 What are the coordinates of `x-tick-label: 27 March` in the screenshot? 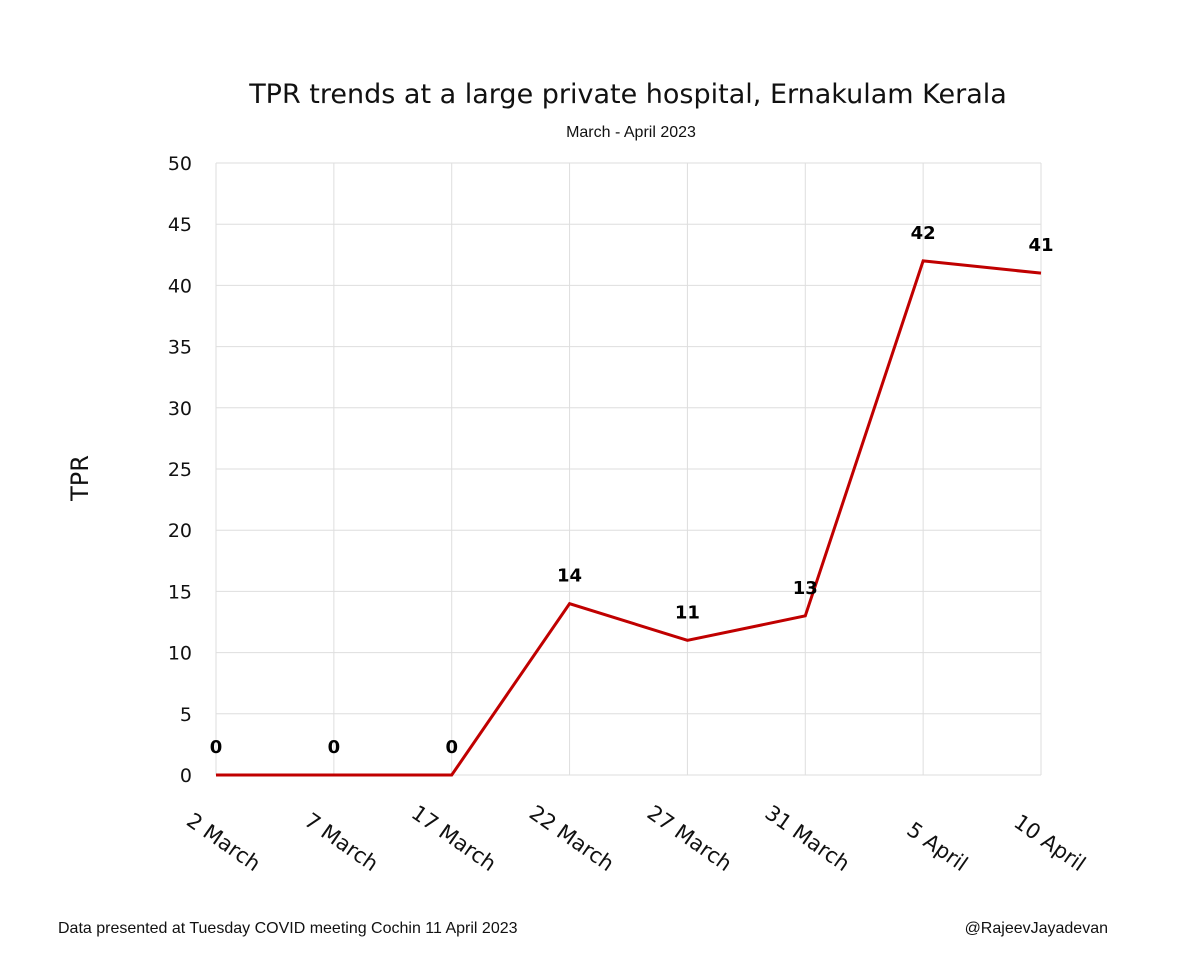 It's located at (690, 839).